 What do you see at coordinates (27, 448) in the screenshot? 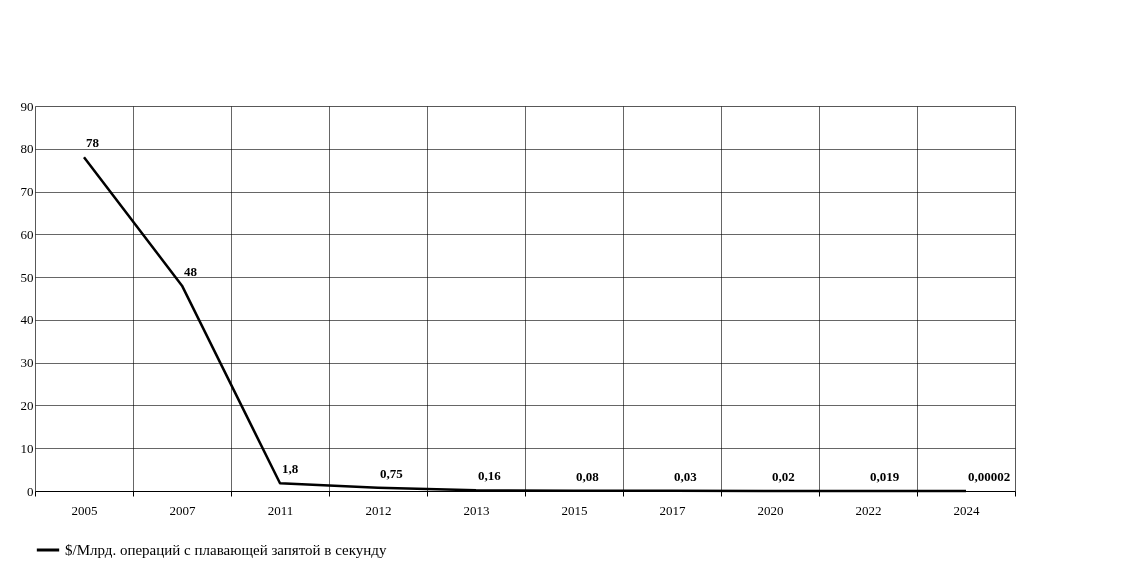
I see `y-tick-label: 10` at bounding box center [27, 448].